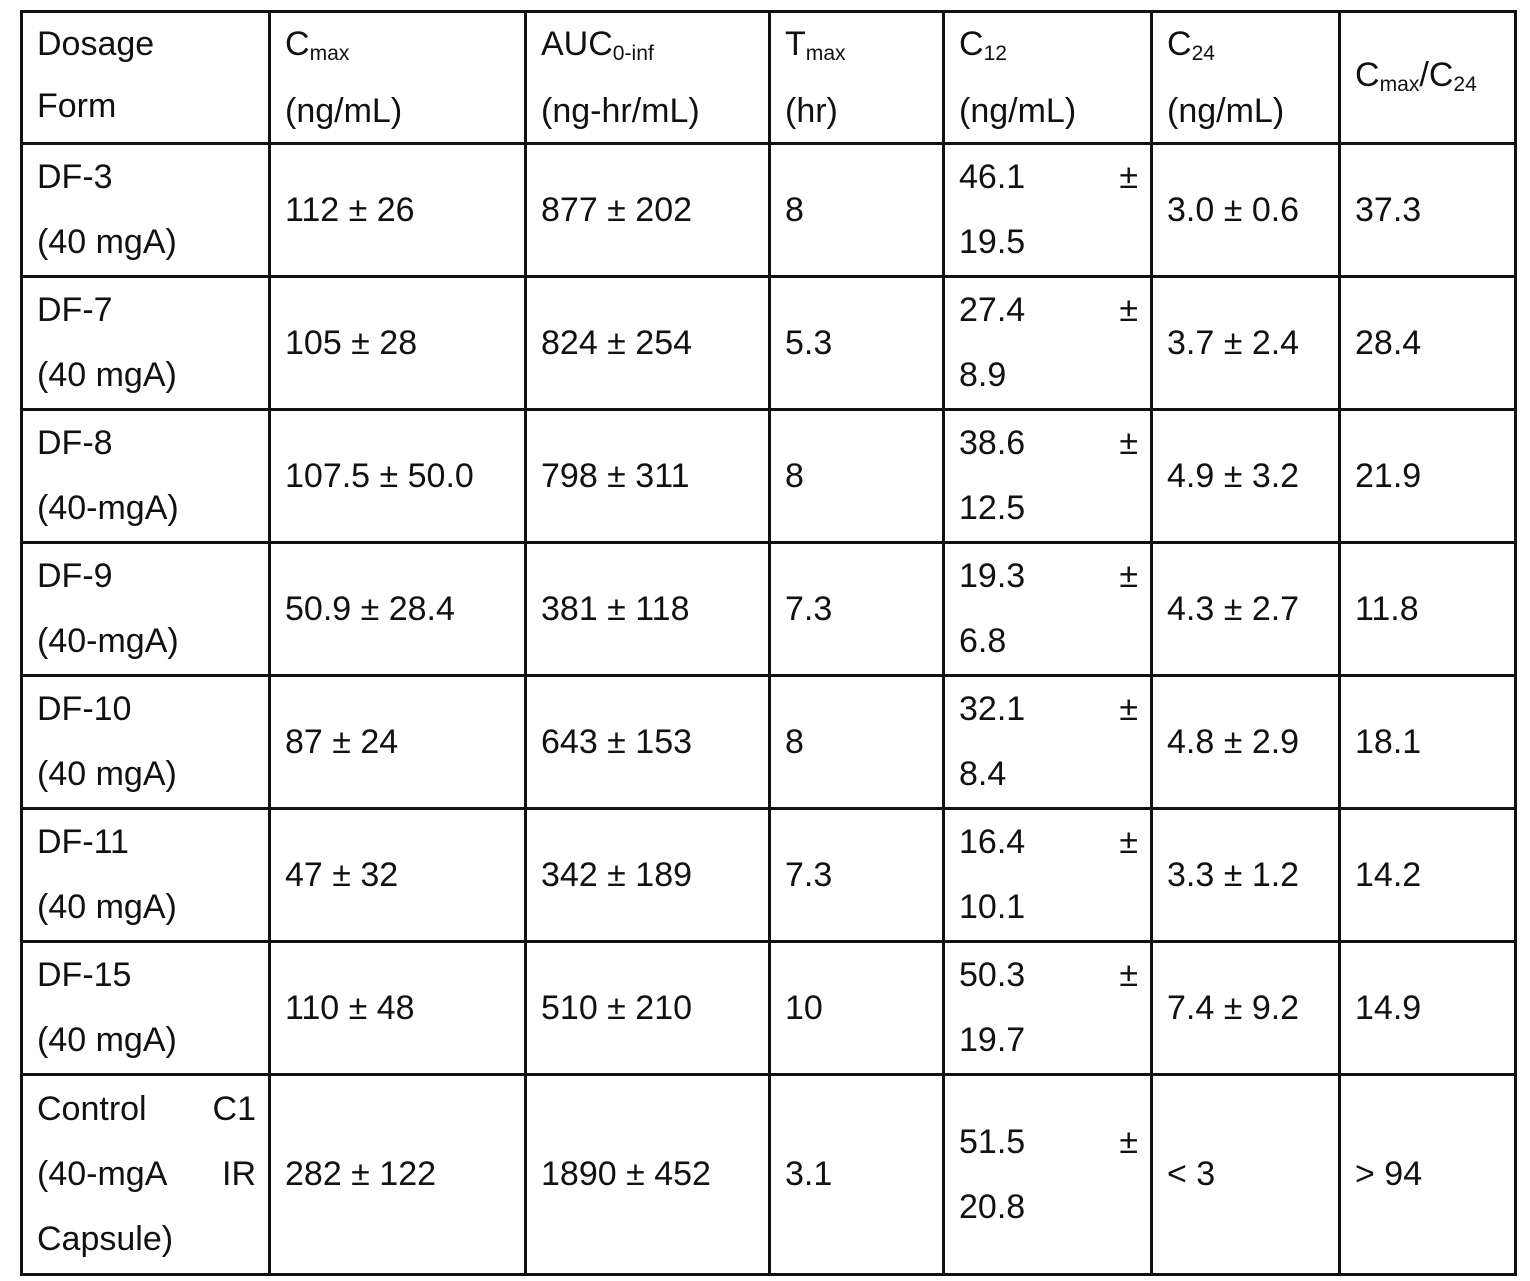 This screenshot has width=1530, height=1281. What do you see at coordinates (397, 77) in the screenshot?
I see `header-cmax: Cmax (ng/mL)` at bounding box center [397, 77].